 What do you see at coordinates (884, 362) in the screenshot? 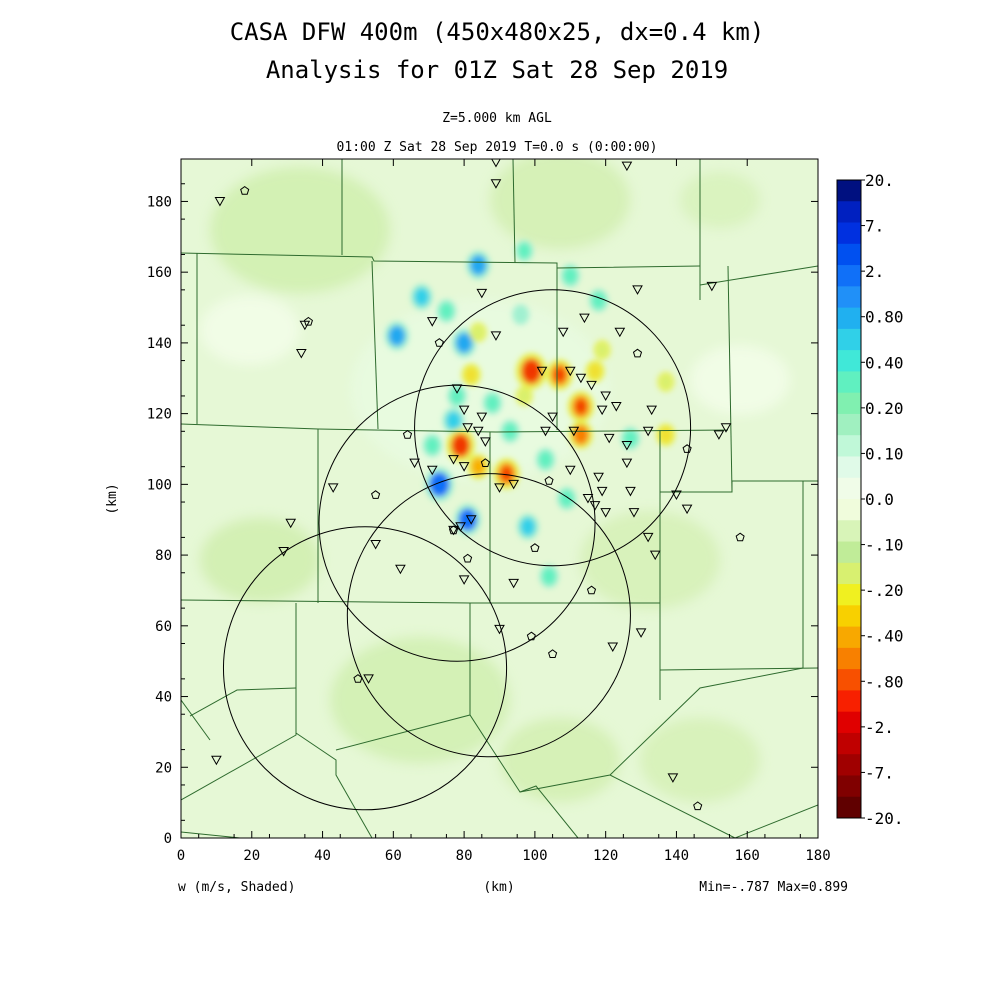
I see `colorbar-label: 0.40` at bounding box center [884, 362].